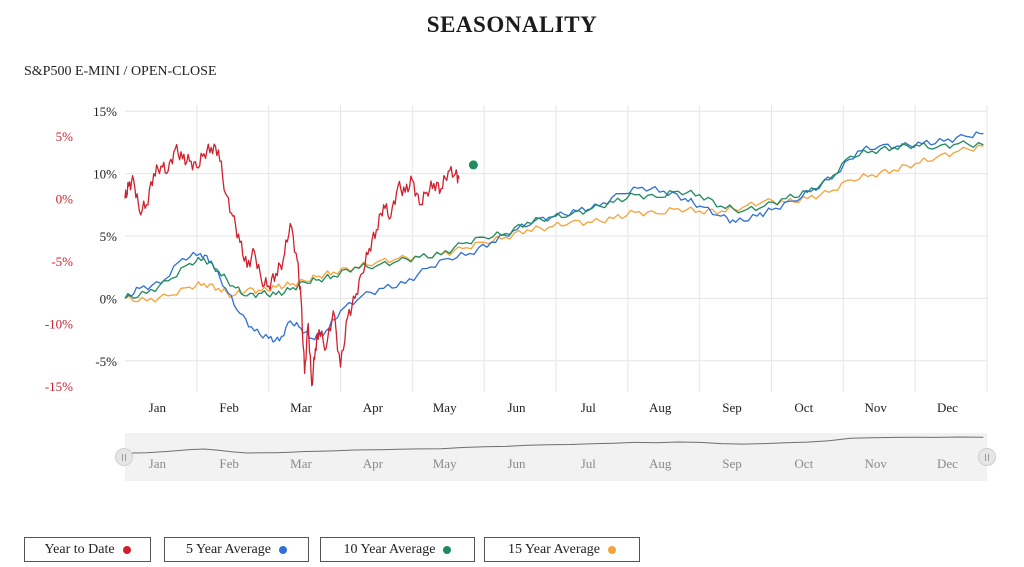  I want to click on x-axis-month-label: May, so click(445, 407).